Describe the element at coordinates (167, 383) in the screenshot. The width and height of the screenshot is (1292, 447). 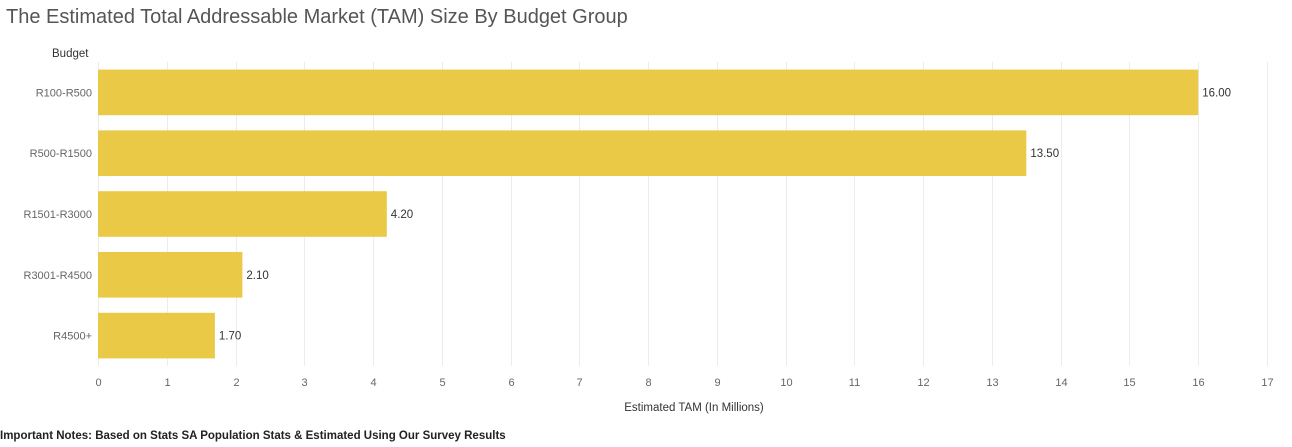
I see `x-tick-label: 1` at that location.